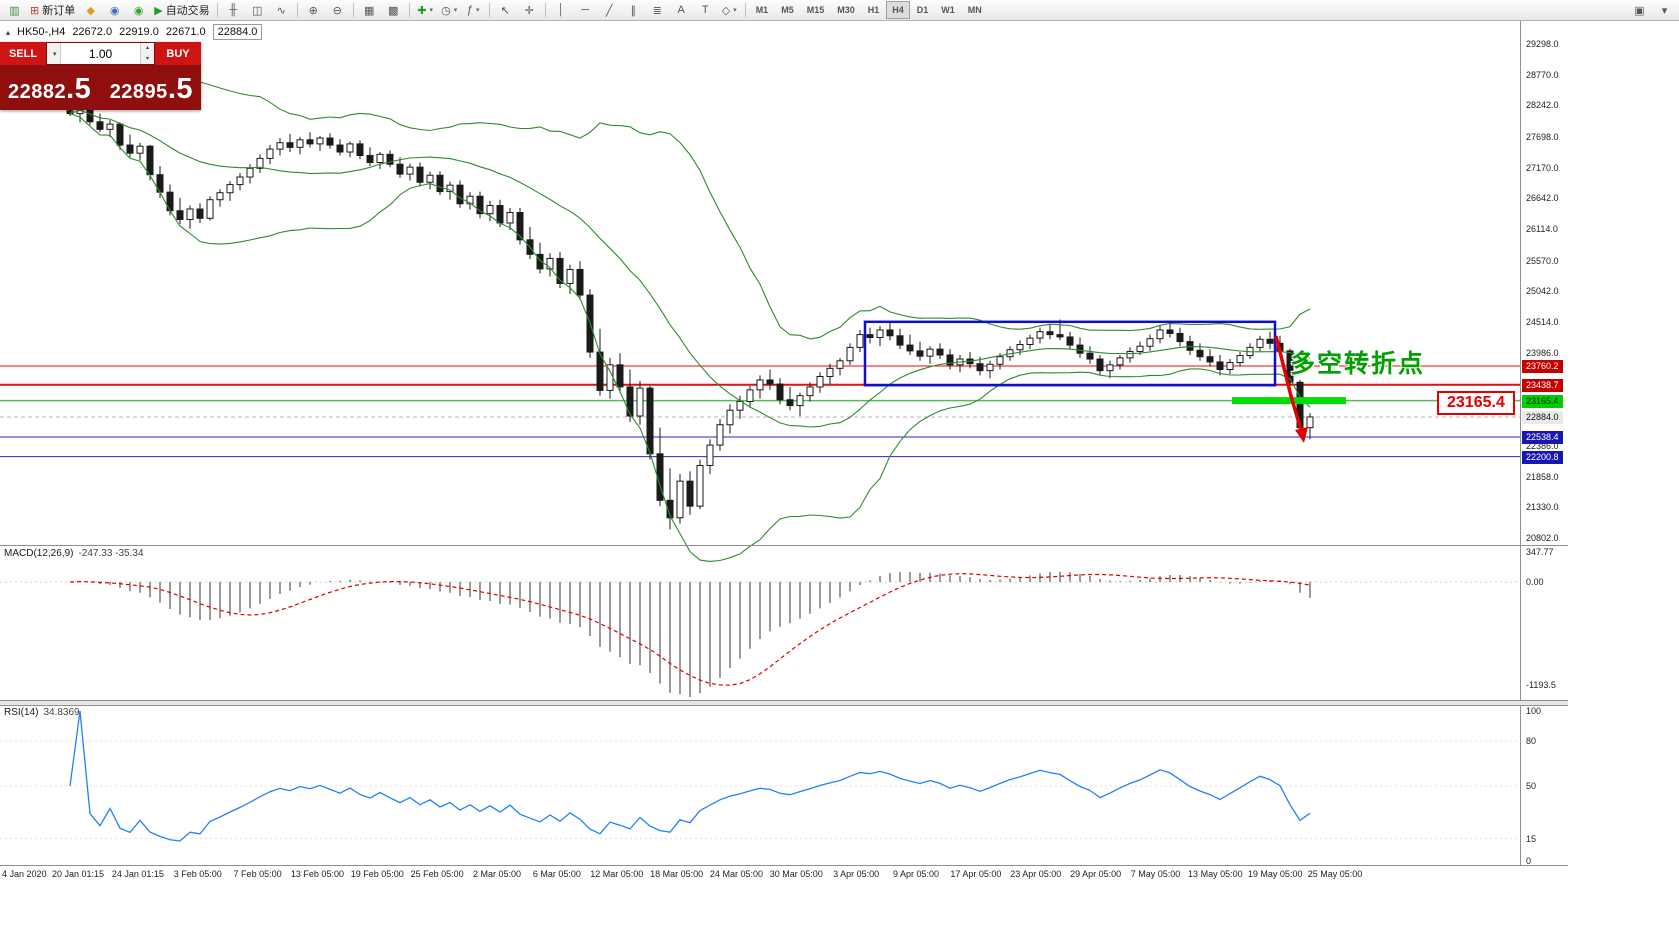  I want to click on buy-button: BUY, so click(178, 53).